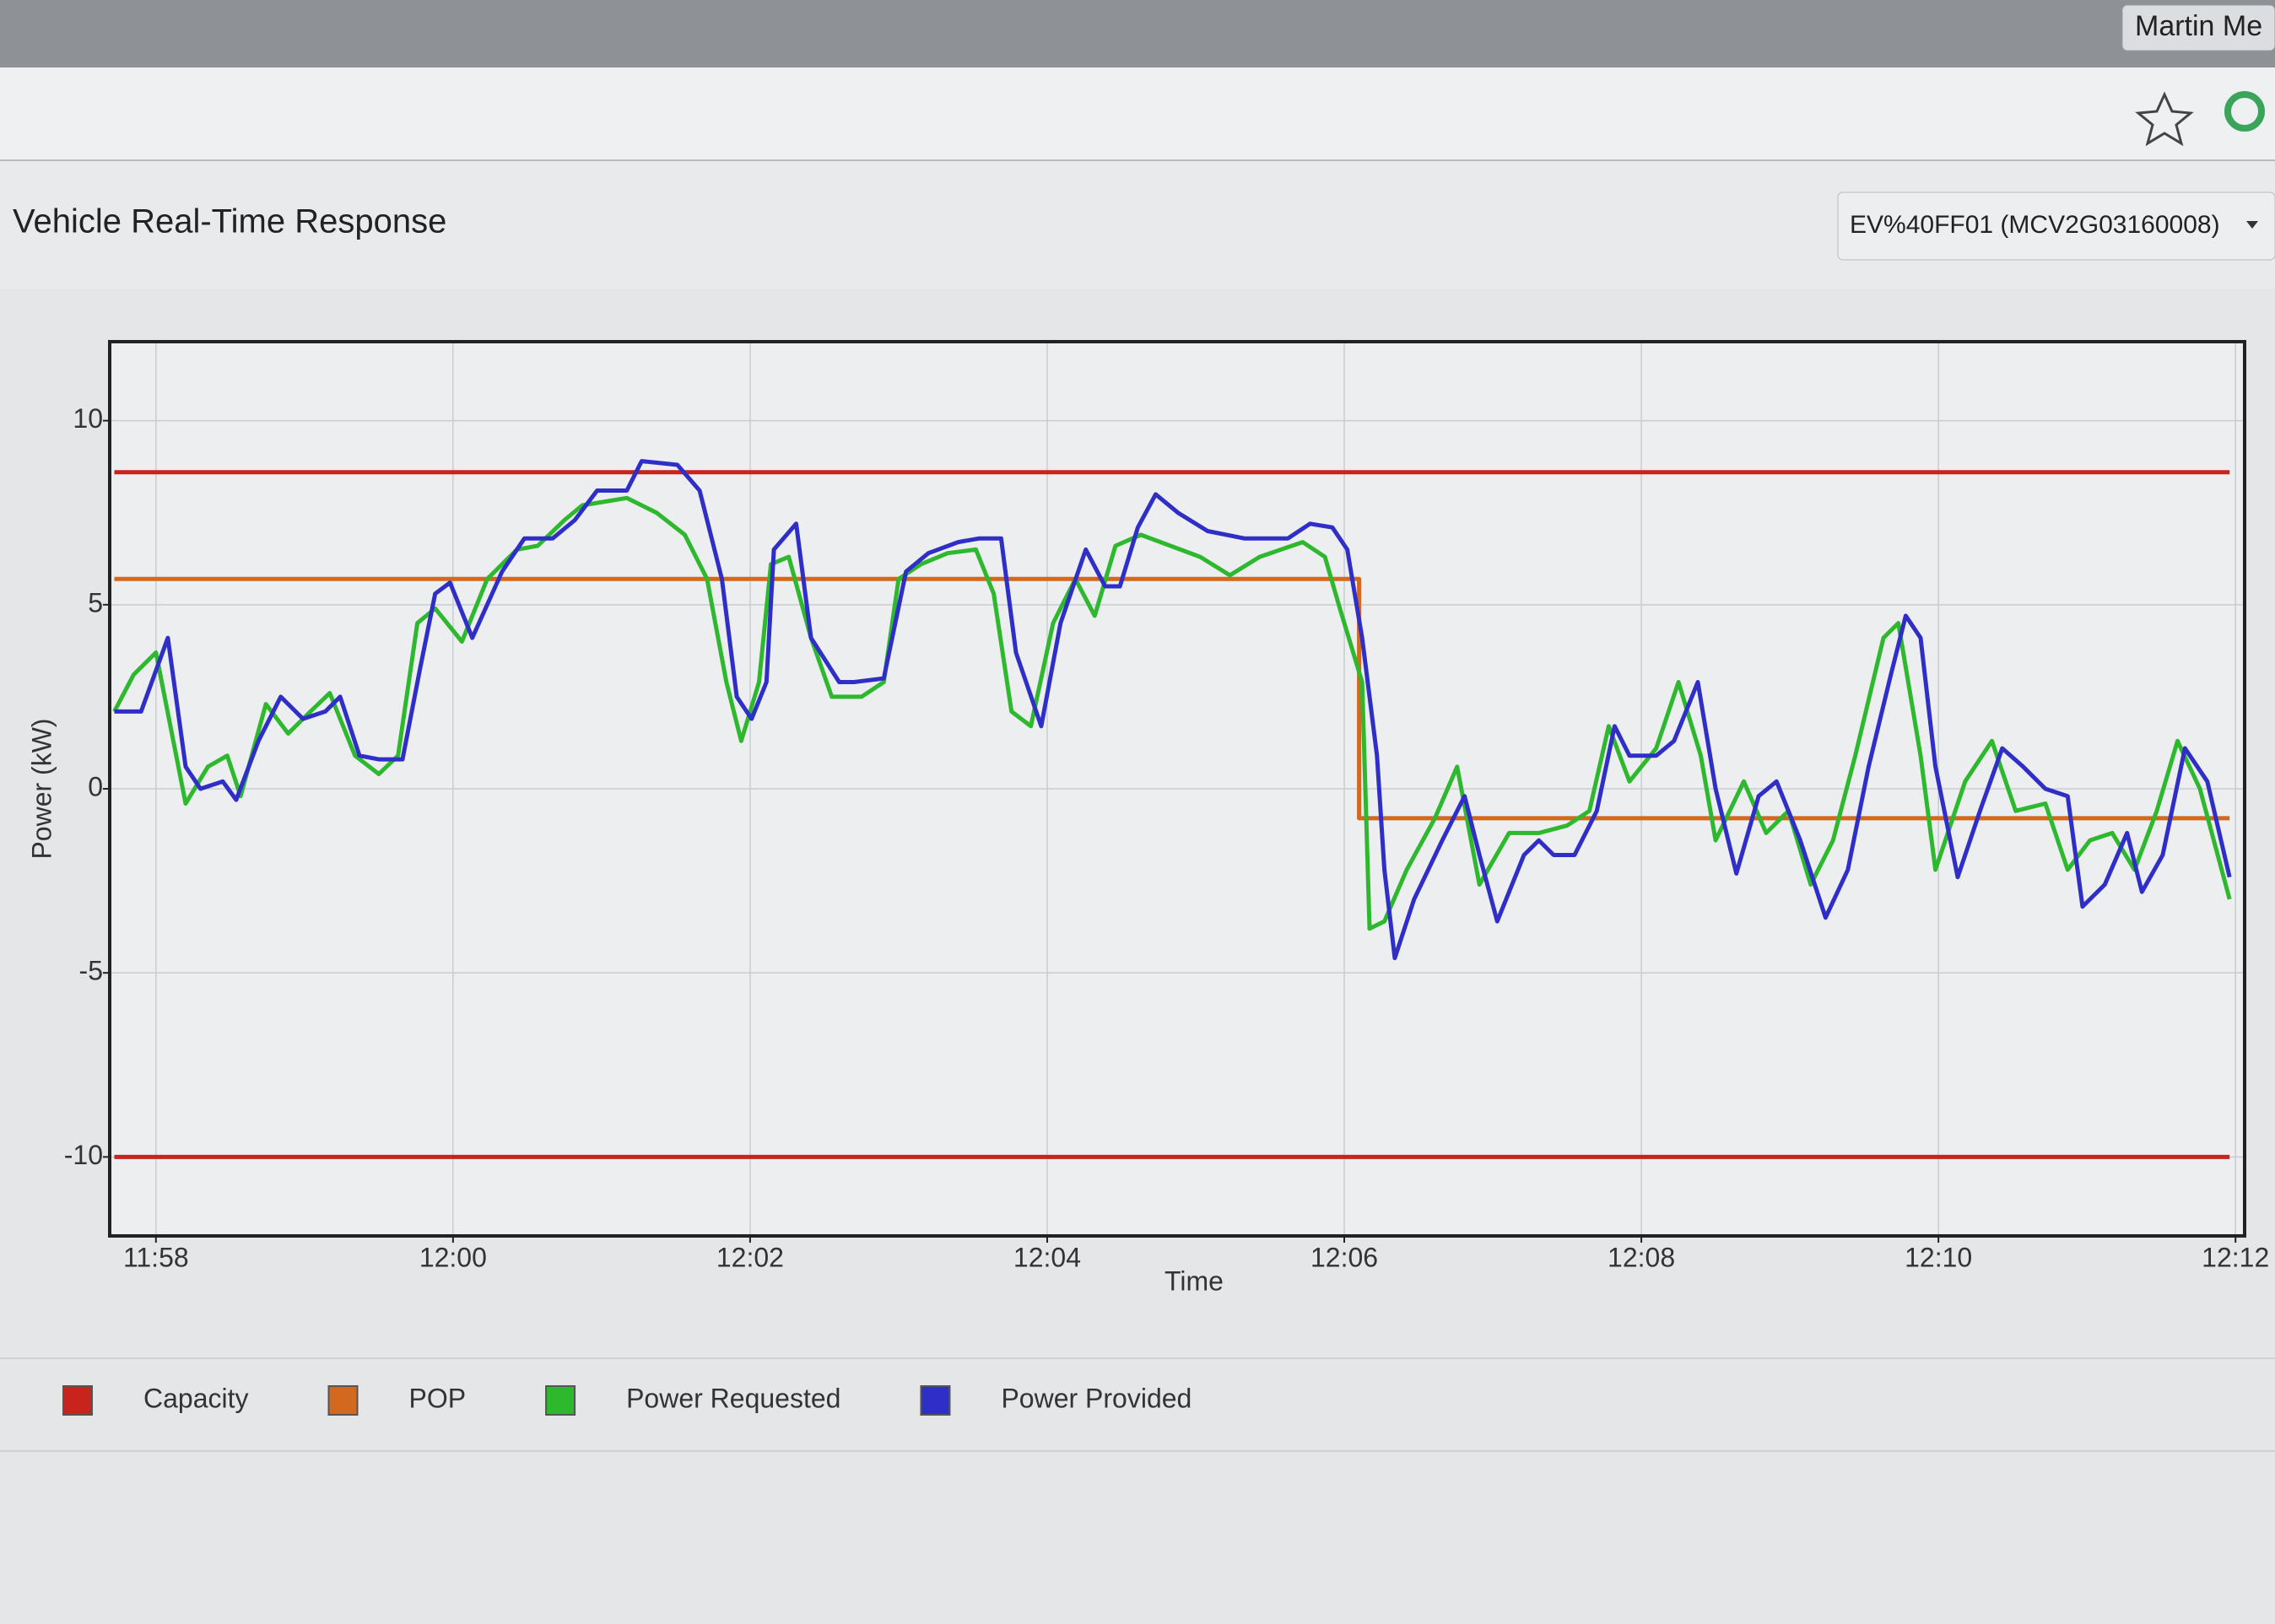  What do you see at coordinates (196, 1398) in the screenshot?
I see `legend-label: Capacity` at bounding box center [196, 1398].